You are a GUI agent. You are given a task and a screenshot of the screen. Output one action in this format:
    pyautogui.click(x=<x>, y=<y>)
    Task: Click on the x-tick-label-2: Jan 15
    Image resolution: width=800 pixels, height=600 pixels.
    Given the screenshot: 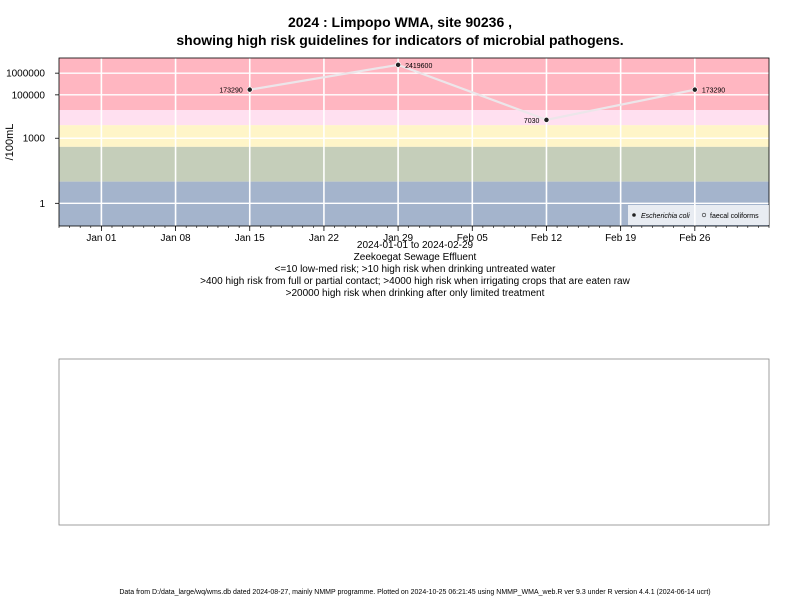 What is the action you would take?
    pyautogui.click(x=250, y=238)
    